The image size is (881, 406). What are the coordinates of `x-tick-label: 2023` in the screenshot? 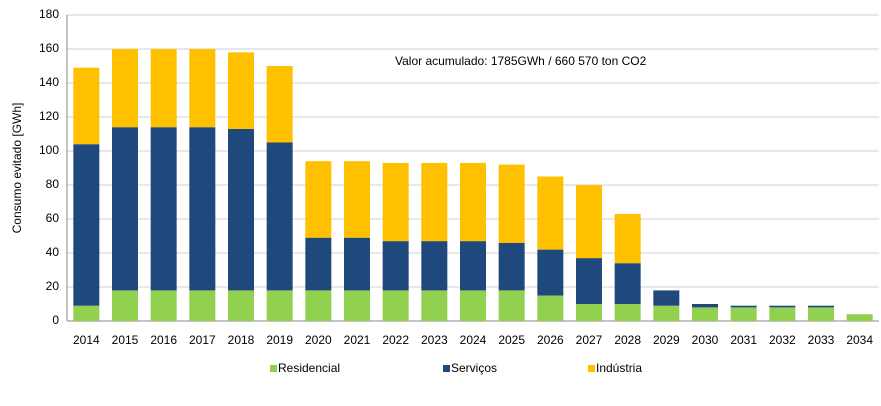 It's located at (434, 340).